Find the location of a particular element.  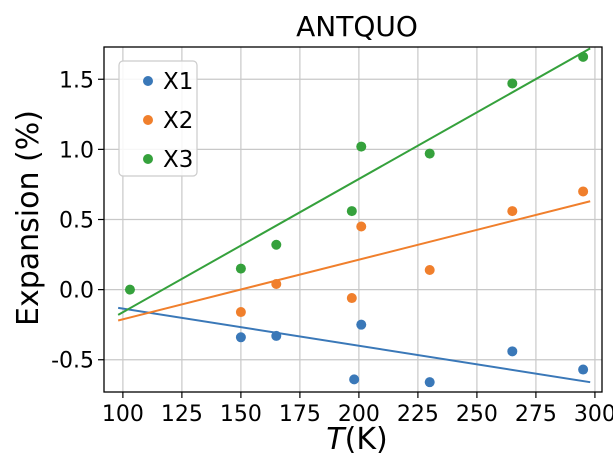

y-tick-label: 0.0 is located at coordinates (76, 291).